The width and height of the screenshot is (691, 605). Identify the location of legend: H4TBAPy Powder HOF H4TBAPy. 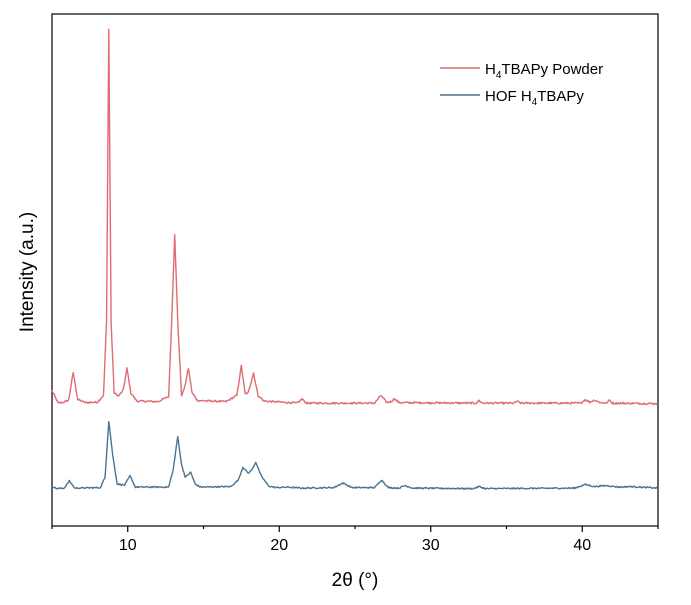
(521, 84).